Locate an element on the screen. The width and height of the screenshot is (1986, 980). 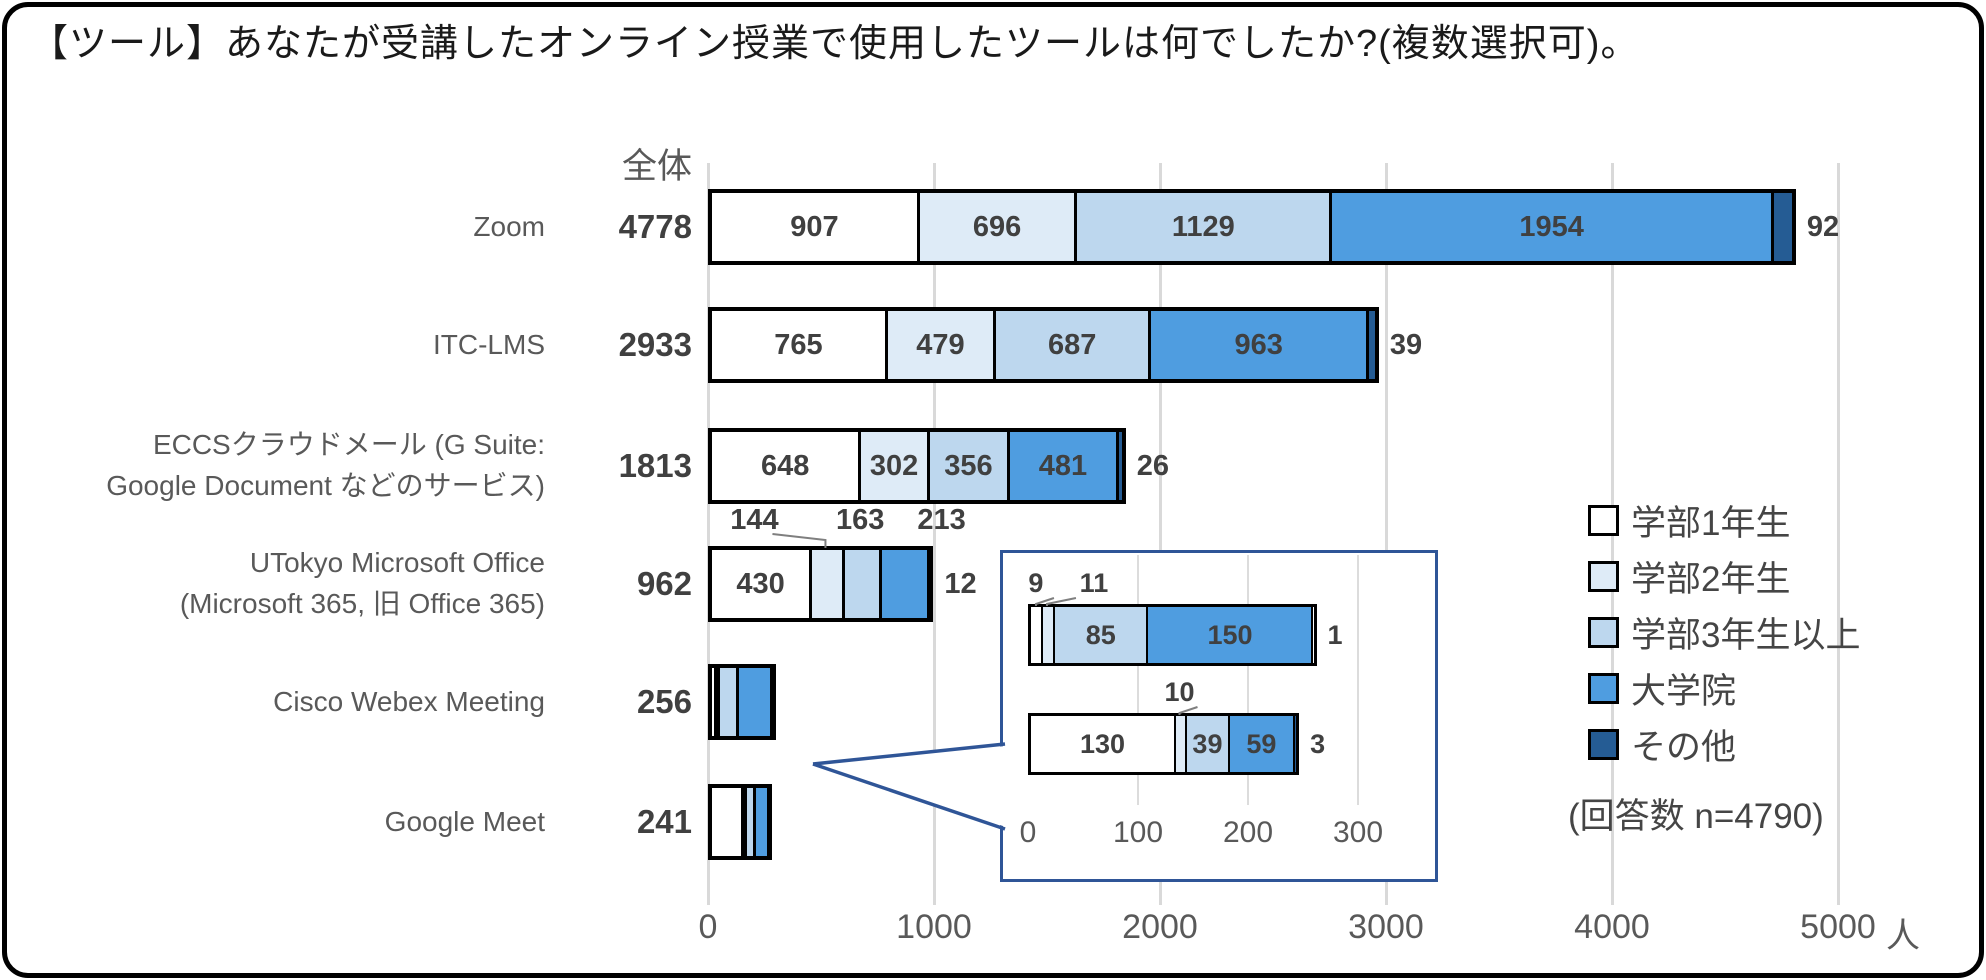
gridline-2000 is located at coordinates (1160, 534).